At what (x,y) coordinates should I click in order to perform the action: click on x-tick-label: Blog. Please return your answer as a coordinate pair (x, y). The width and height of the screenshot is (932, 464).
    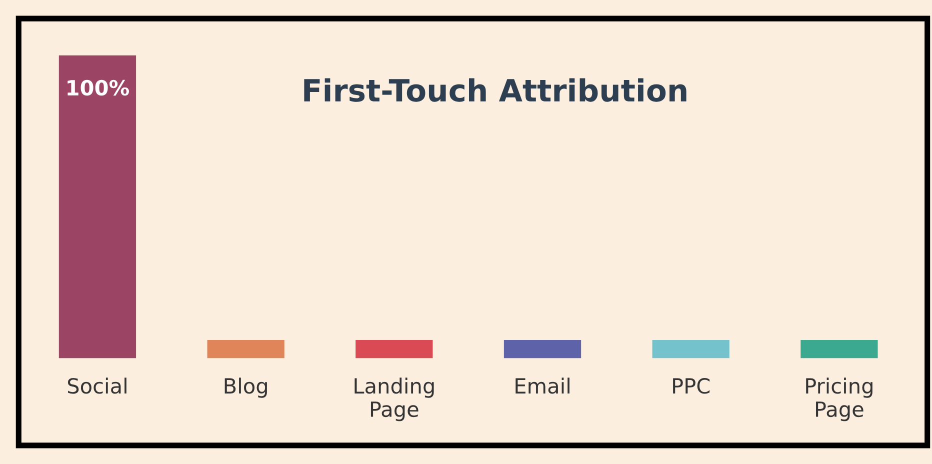
    Looking at the image, I should click on (245, 388).